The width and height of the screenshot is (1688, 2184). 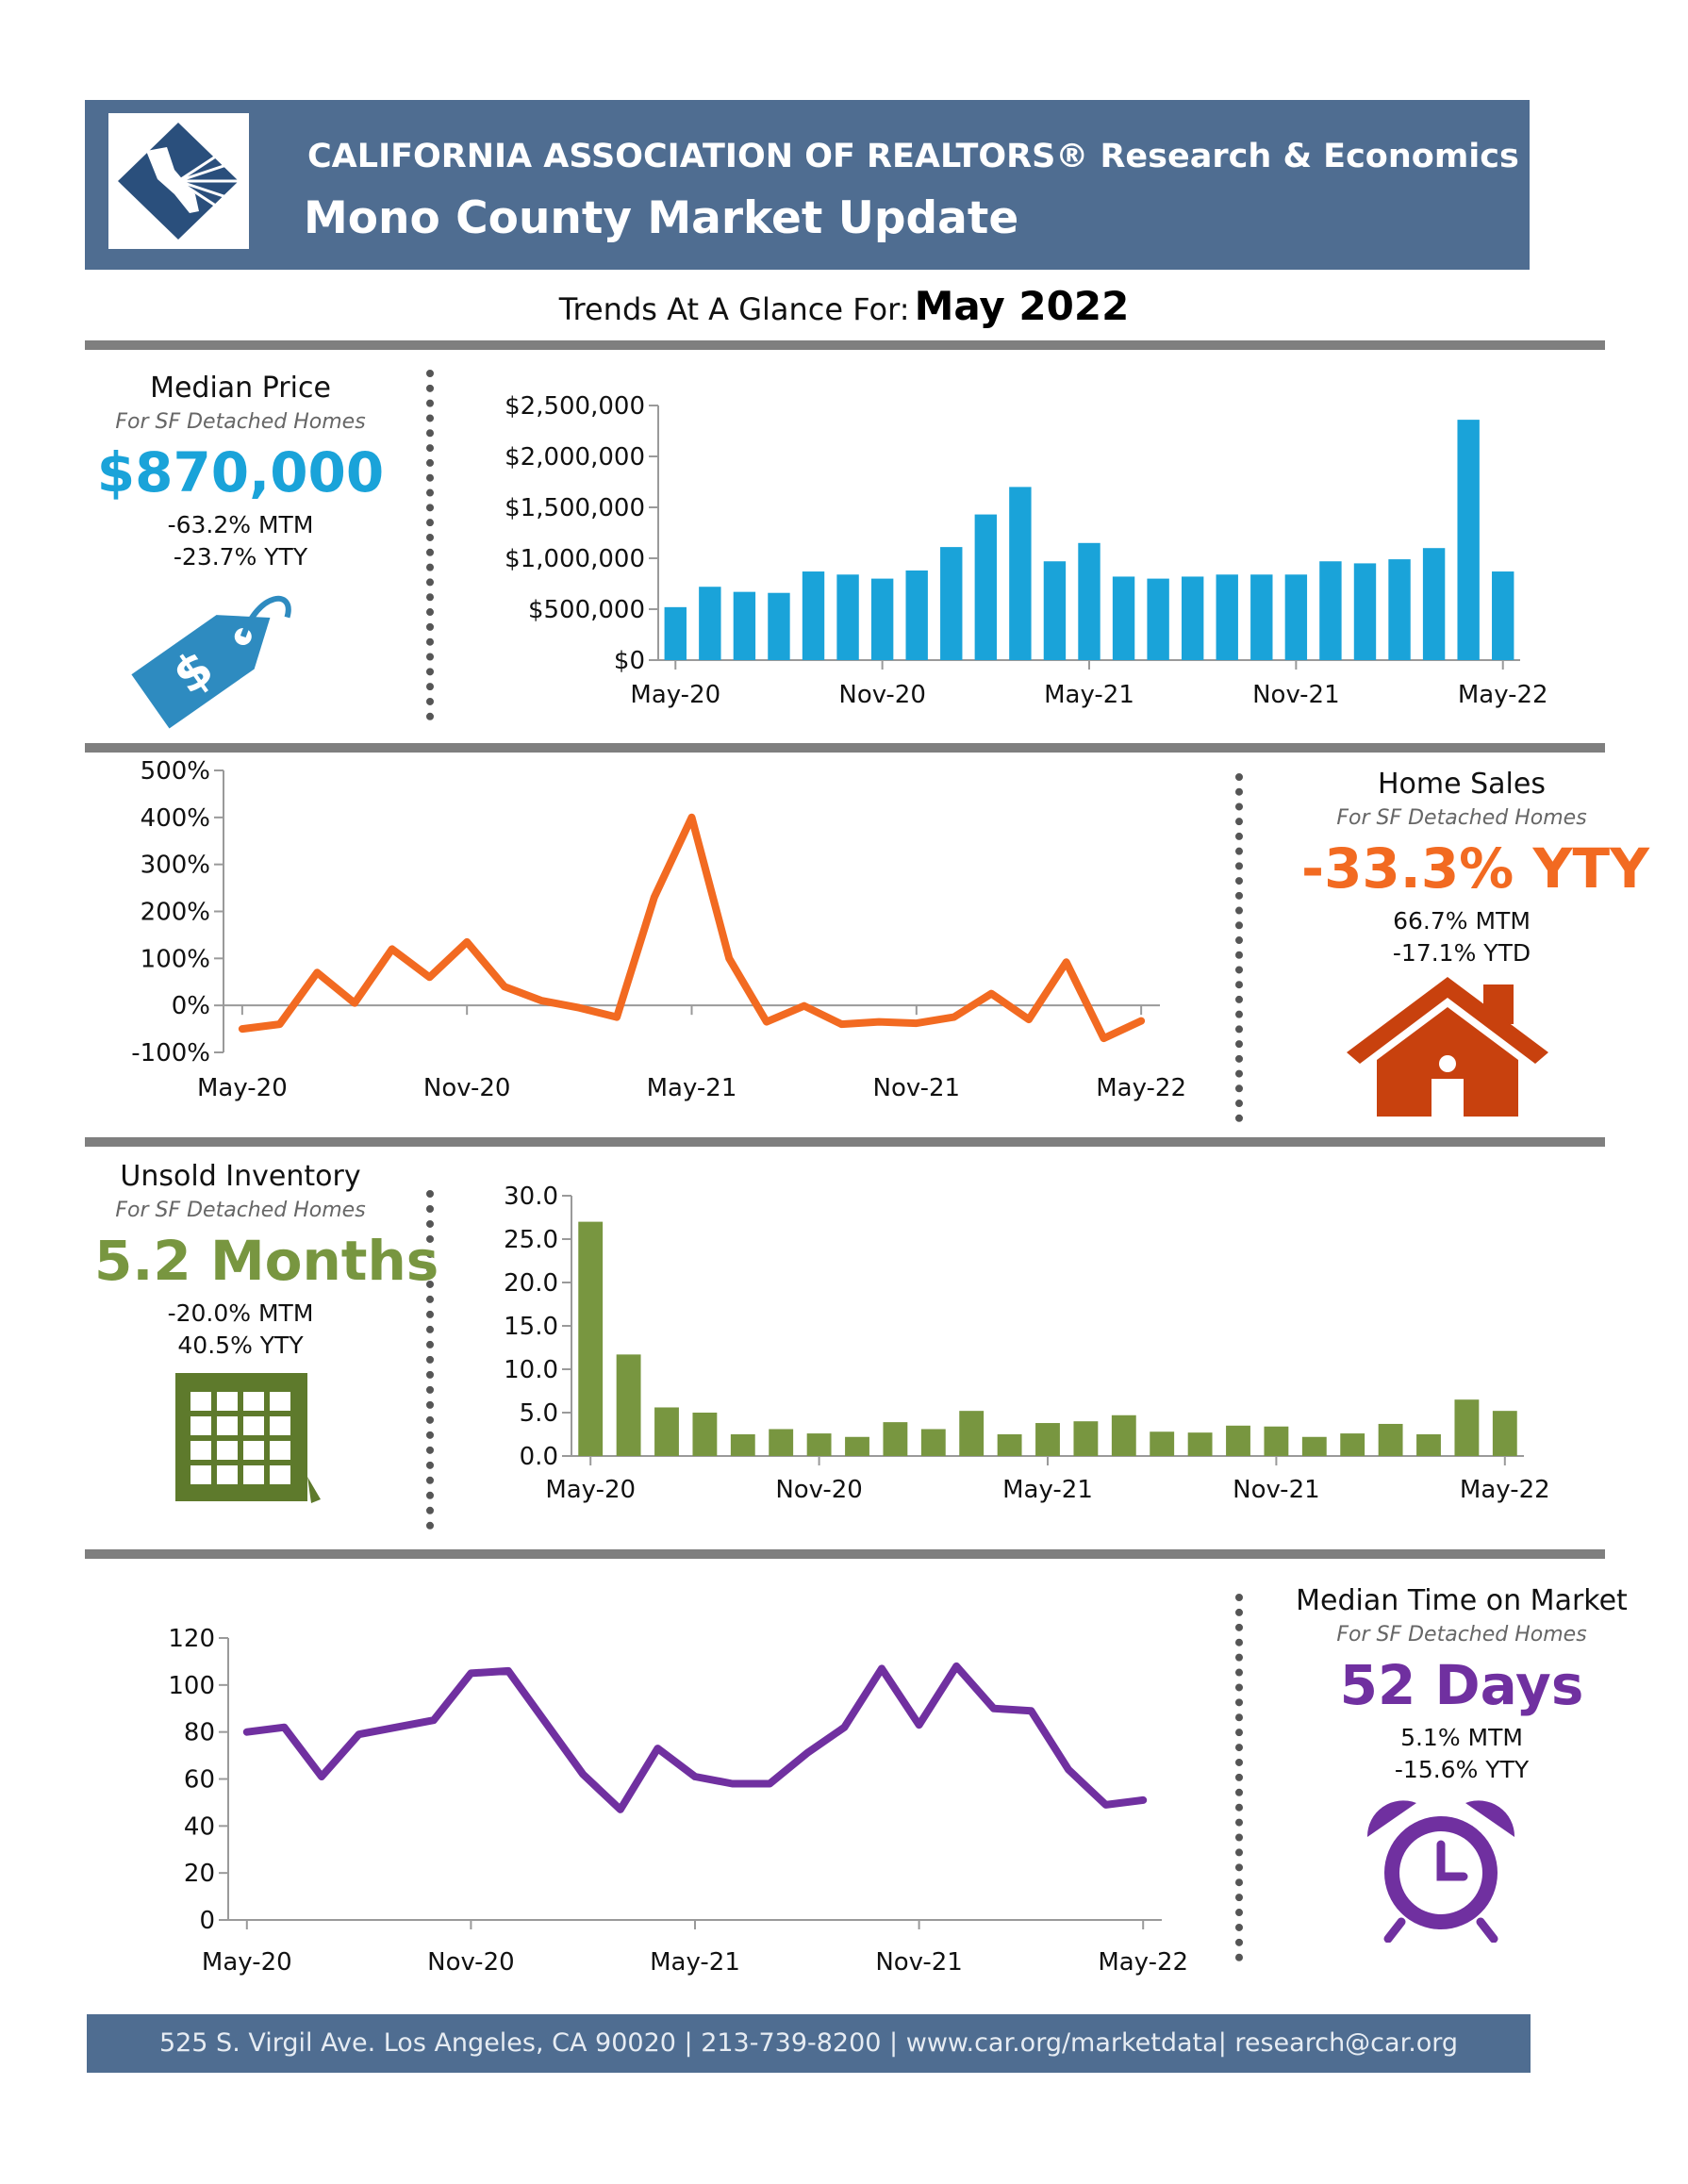 What do you see at coordinates (1462, 1600) in the screenshot?
I see `kpi-title: Median Time on Market` at bounding box center [1462, 1600].